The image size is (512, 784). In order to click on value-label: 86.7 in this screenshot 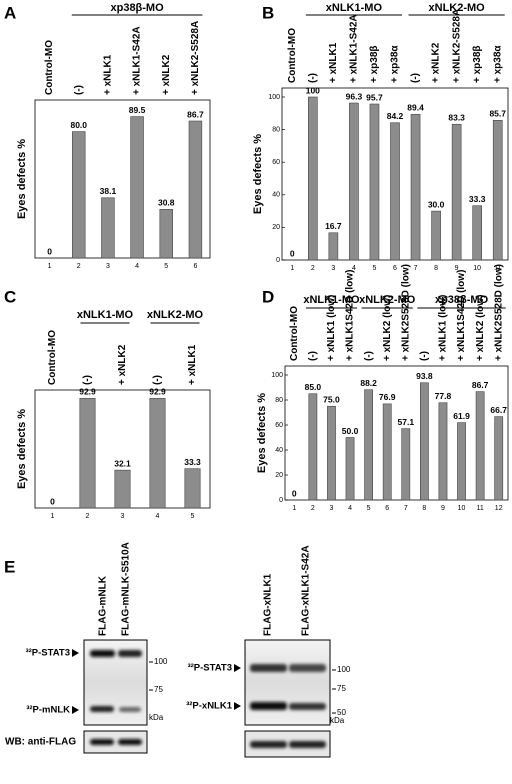, I will do `click(480, 385)`.